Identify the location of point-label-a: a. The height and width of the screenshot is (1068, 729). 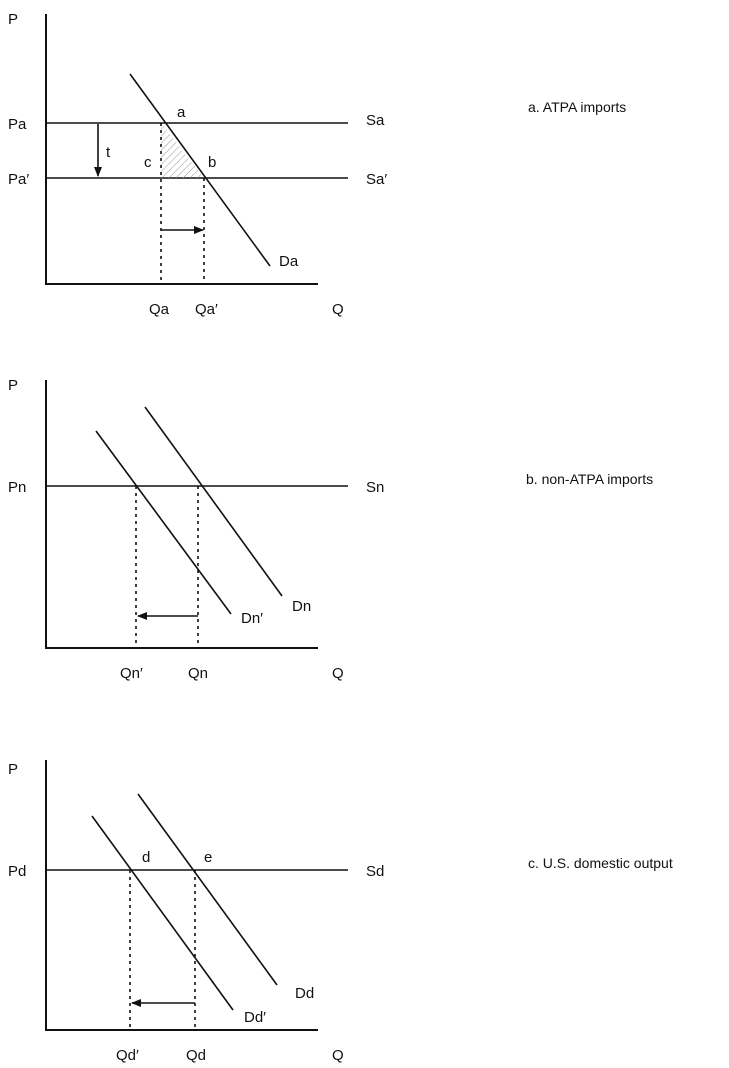
(181, 112).